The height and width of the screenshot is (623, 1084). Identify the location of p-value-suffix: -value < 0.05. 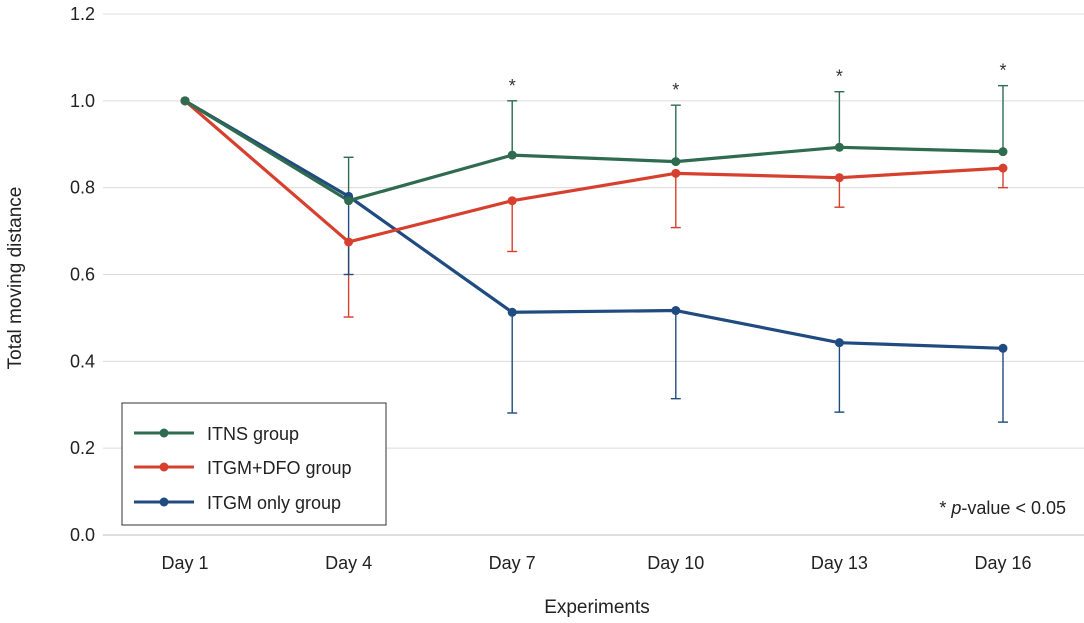
(1013, 508).